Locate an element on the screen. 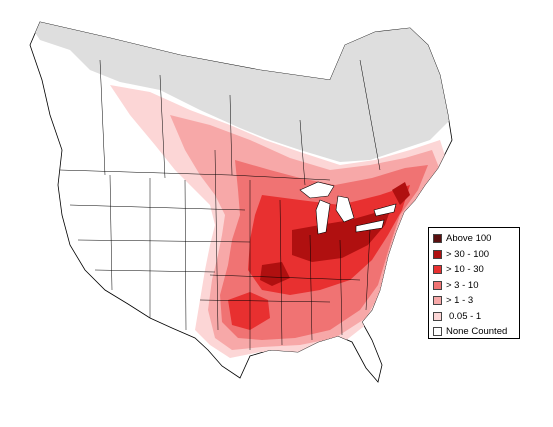 The height and width of the screenshot is (427, 553). great-lakes is located at coordinates (348, 208).